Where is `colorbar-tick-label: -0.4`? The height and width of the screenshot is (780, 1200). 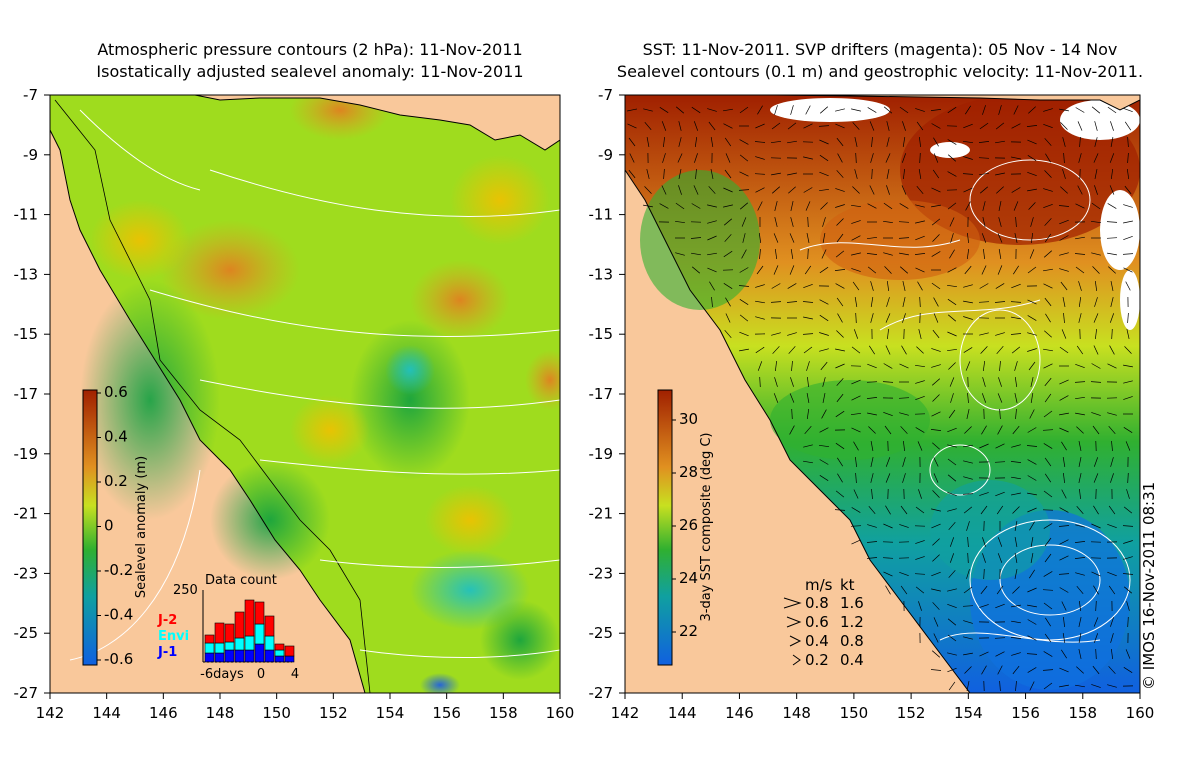
colorbar-tick-label: -0.4 is located at coordinates (118, 615).